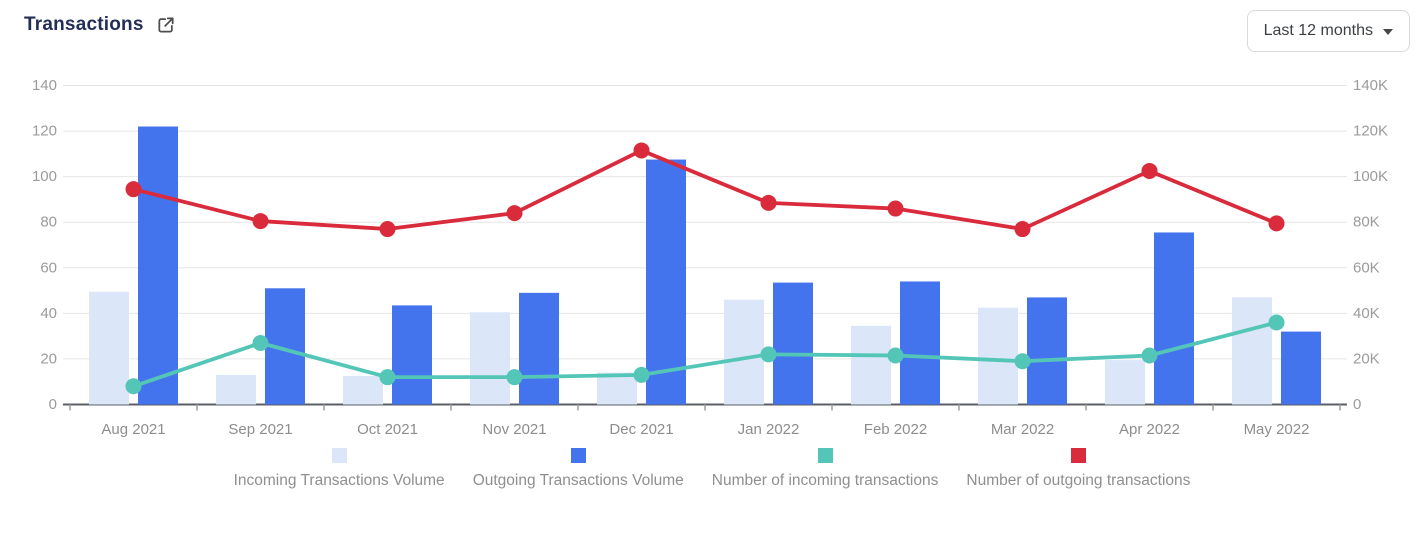  What do you see at coordinates (578, 480) in the screenshot?
I see `legend-label-outgoing-volume: Outgoing Transactions Volume` at bounding box center [578, 480].